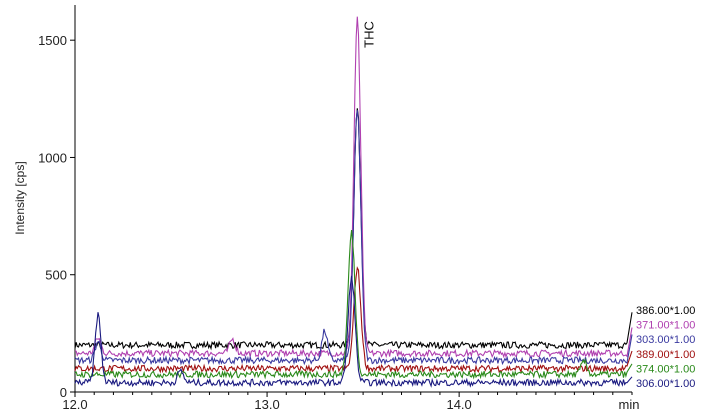 This screenshot has width=714, height=414. What do you see at coordinates (56, 216) in the screenshot?
I see `y-axis-ticks: 0 500 1000 1500` at bounding box center [56, 216].